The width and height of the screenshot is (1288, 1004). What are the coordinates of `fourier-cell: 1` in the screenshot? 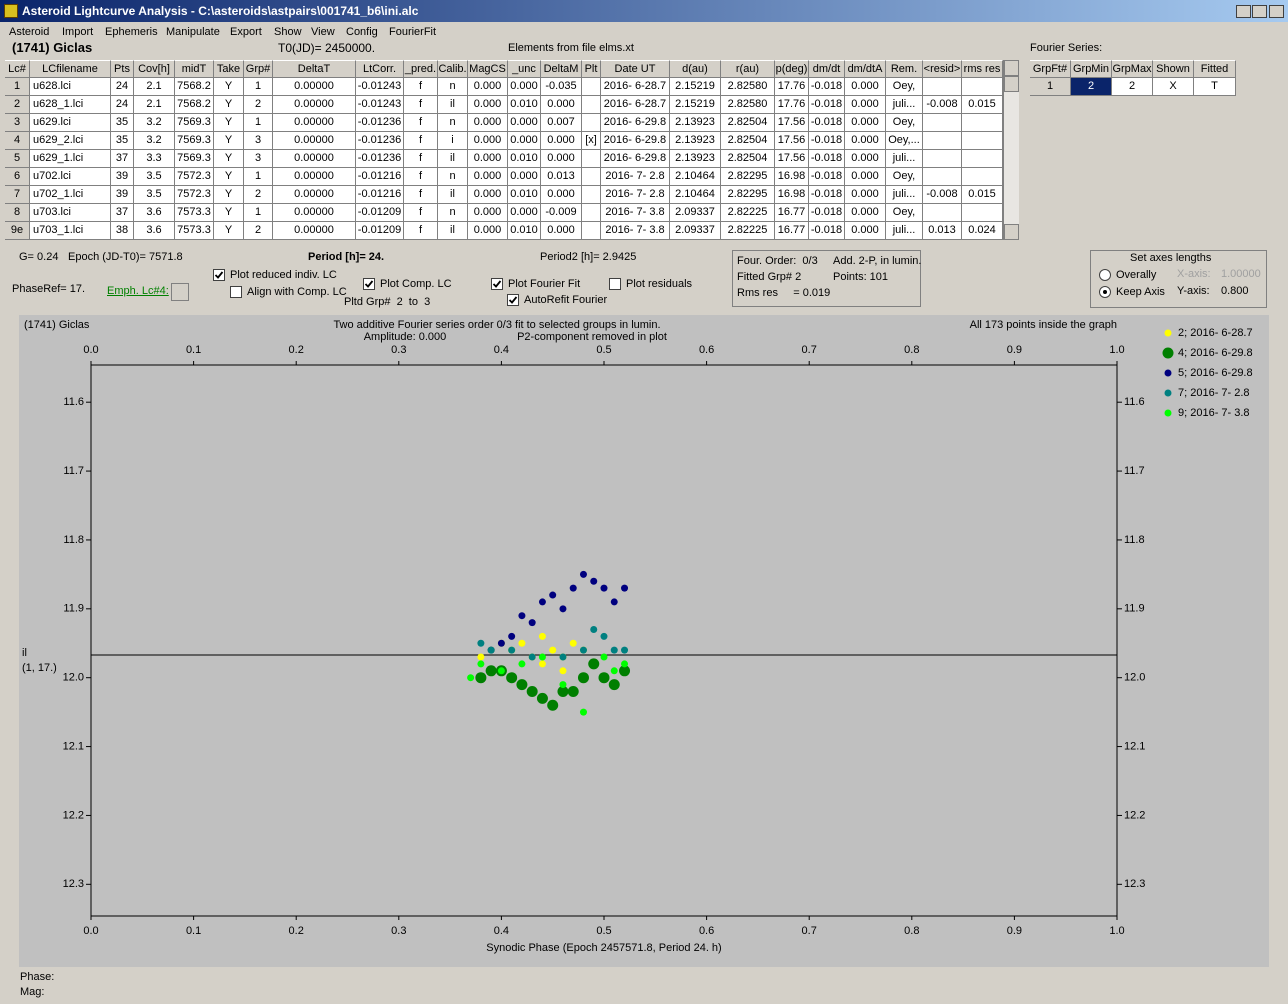 It's located at (1050, 87).